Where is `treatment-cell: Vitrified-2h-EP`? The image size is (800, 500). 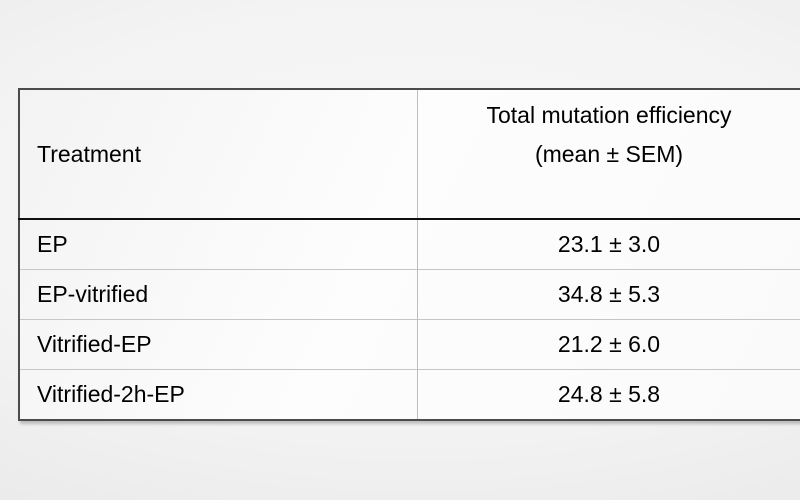
treatment-cell: Vitrified-2h-EP is located at coordinates (218, 394).